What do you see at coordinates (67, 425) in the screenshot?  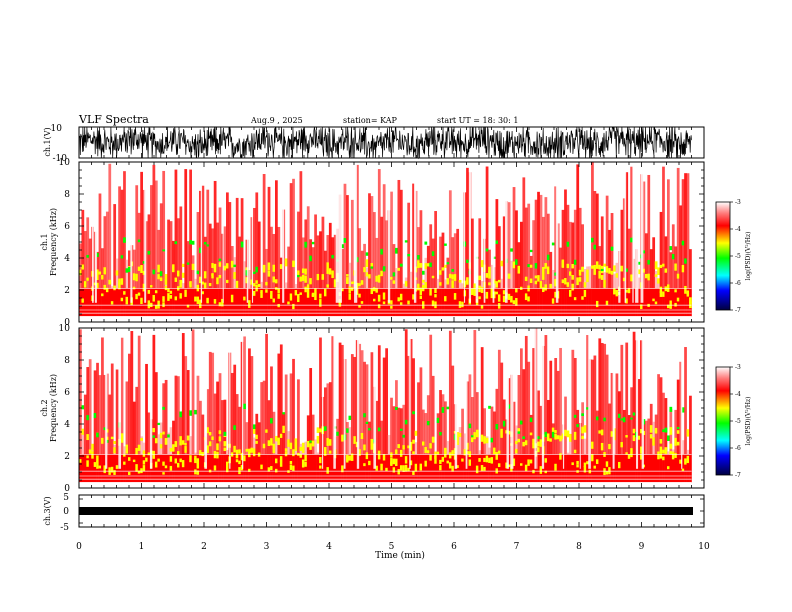 I see `frequency-tick-label: 4` at bounding box center [67, 425].